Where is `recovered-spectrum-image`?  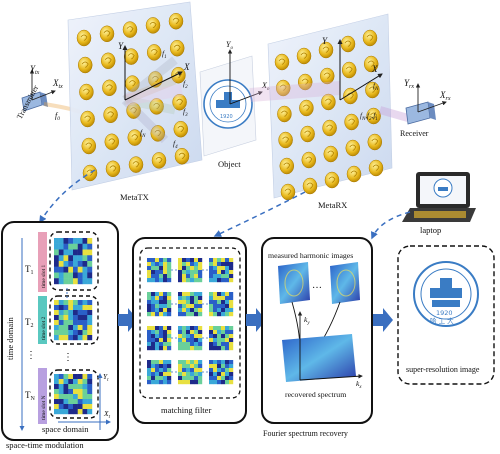
recovered-spectrum-image is located at coordinates (319, 358).